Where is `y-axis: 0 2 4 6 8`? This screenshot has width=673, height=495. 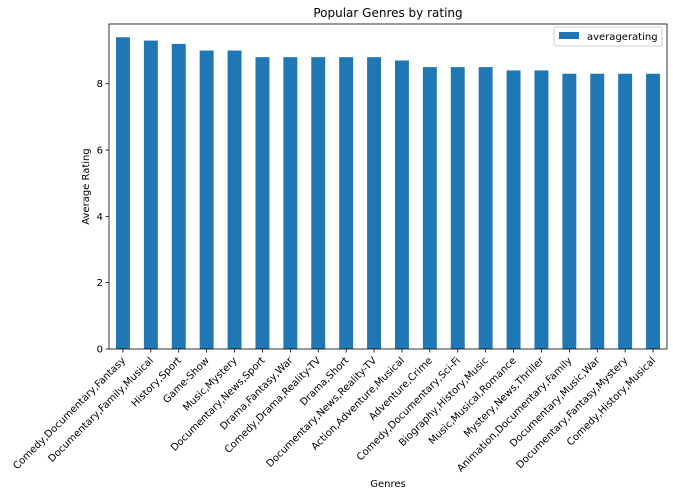
y-axis: 0 2 4 6 8 is located at coordinates (103, 217).